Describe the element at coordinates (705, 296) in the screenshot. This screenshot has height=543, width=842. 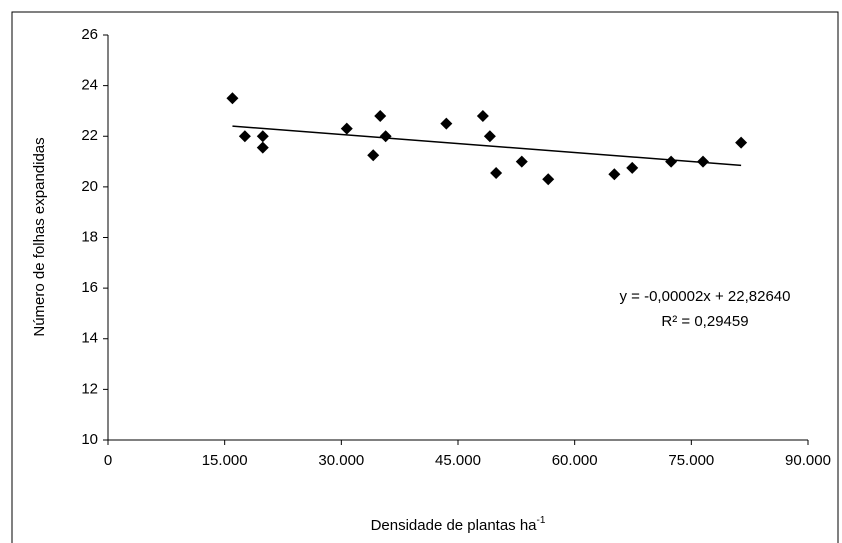
I see `equation: y = -0,00002x + 22,82640` at that location.